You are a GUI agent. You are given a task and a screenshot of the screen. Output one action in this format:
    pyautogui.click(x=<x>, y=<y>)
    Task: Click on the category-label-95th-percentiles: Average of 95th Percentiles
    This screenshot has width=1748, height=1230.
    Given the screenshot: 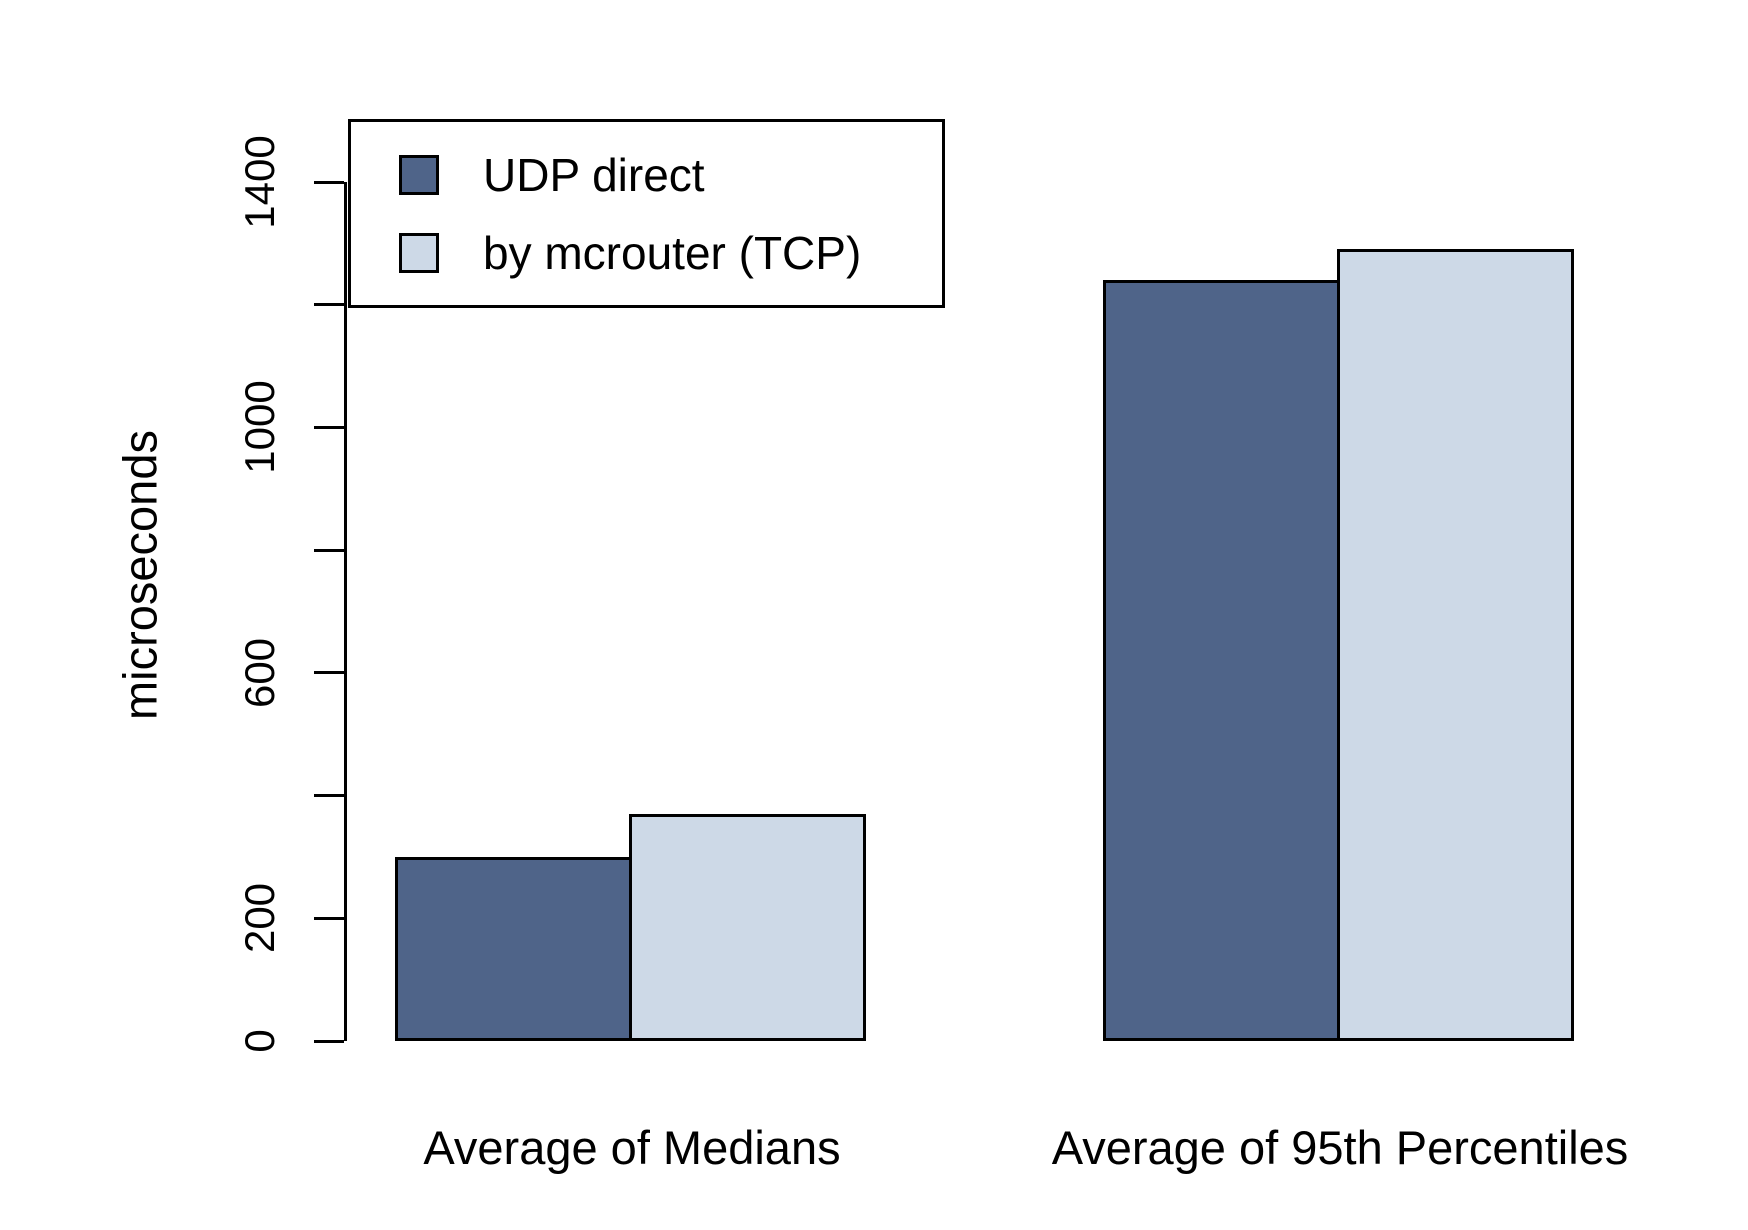 What is the action you would take?
    pyautogui.click(x=1340, y=1147)
    